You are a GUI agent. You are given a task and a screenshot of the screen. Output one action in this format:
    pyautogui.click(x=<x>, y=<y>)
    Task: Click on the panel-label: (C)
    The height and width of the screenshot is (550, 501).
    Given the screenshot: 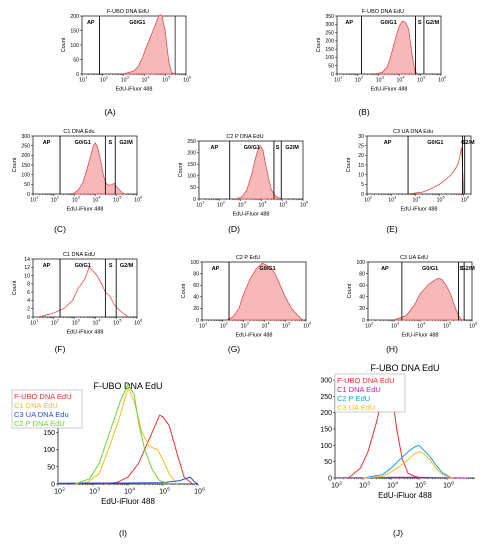 What is the action you would take?
    pyautogui.click(x=60, y=229)
    